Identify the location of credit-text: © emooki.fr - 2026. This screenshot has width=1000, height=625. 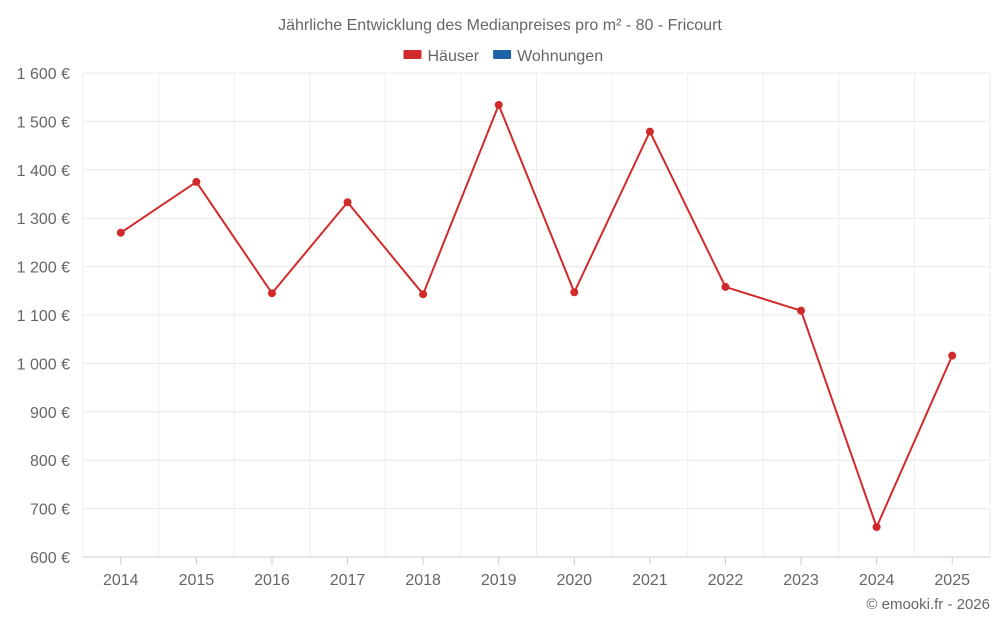
(928, 604).